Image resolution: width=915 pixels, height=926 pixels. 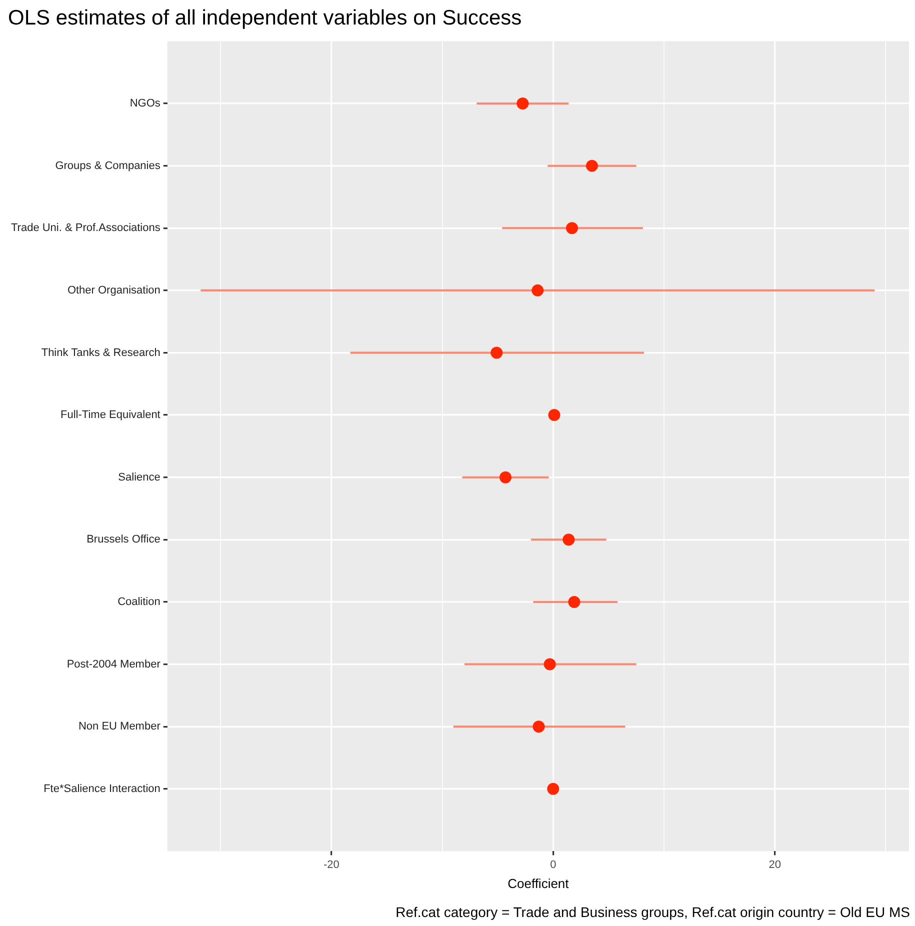 What do you see at coordinates (108, 166) in the screenshot?
I see `y-tick-label: Groups & Companies` at bounding box center [108, 166].